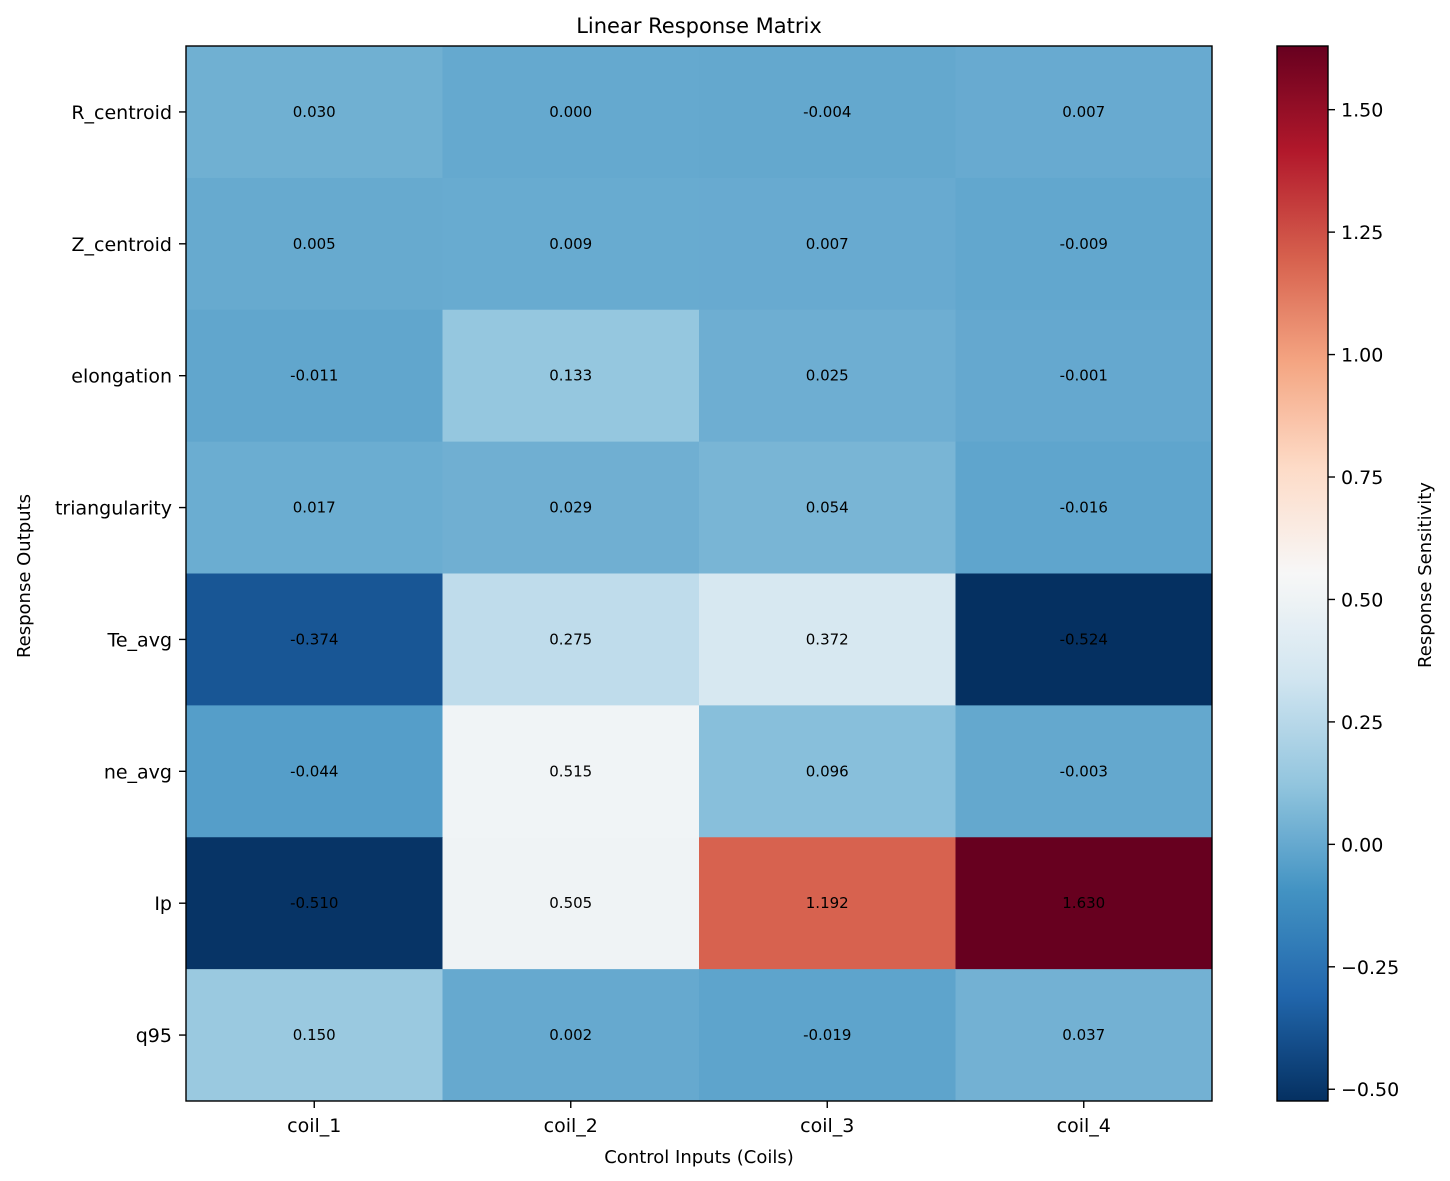 This screenshot has width=1450, height=1181. What do you see at coordinates (1362, 111) in the screenshot?
I see `colorbar-tick-label: 1.50` at bounding box center [1362, 111].